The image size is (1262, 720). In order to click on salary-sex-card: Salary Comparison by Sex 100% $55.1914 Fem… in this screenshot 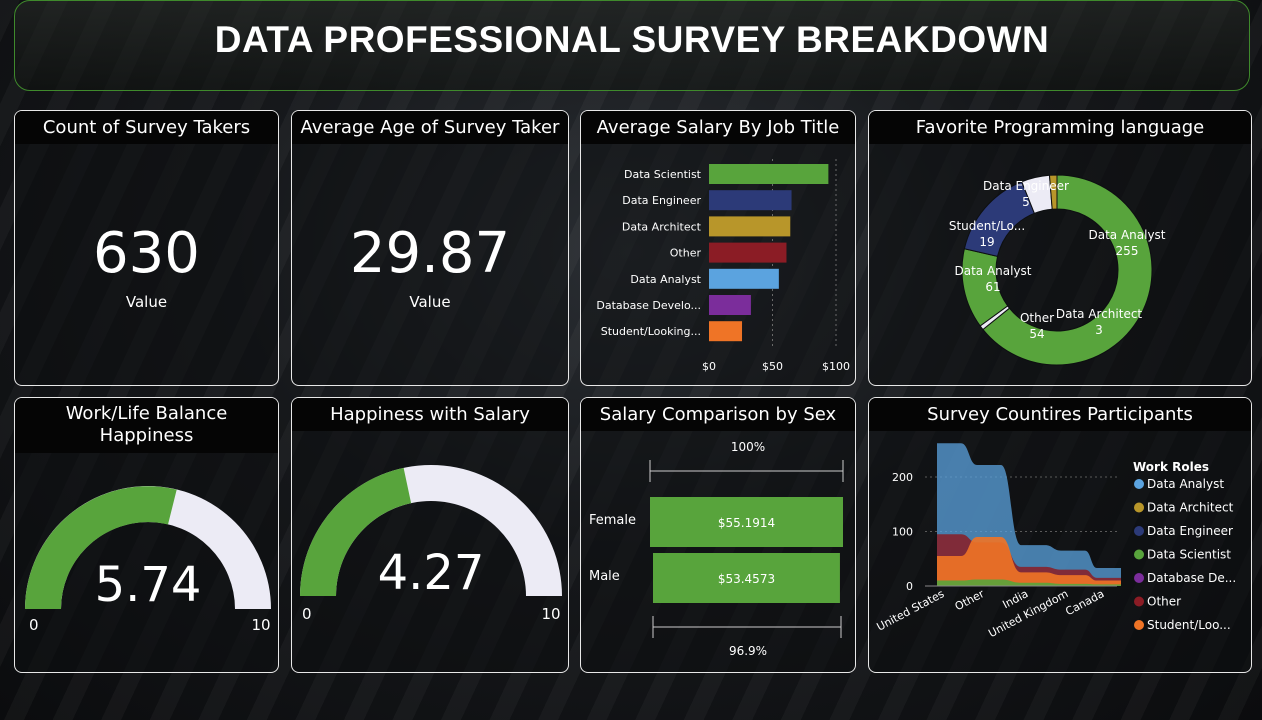, I will do `click(718, 535)`.